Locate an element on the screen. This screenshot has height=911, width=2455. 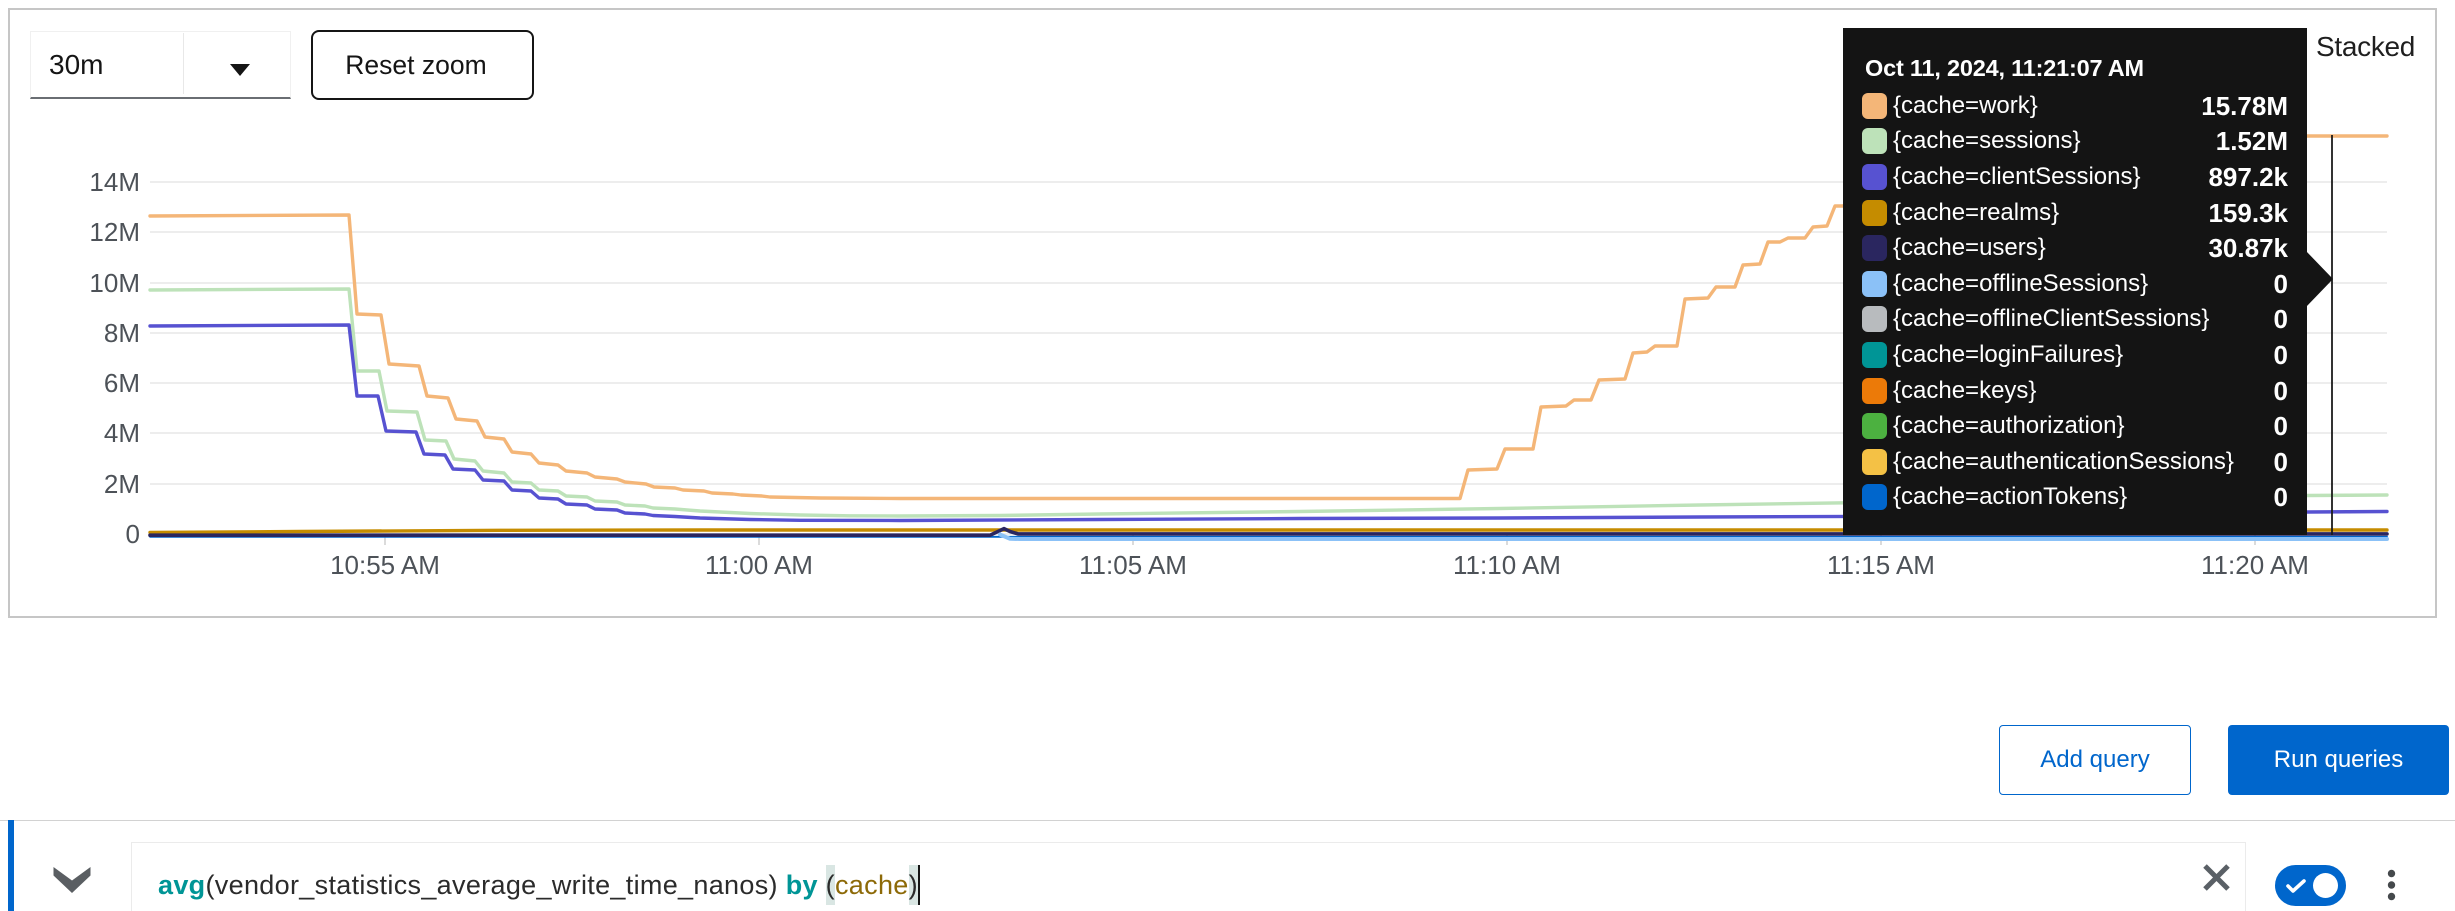
svg-text: 11:15 AM is located at coordinates (1881, 565).